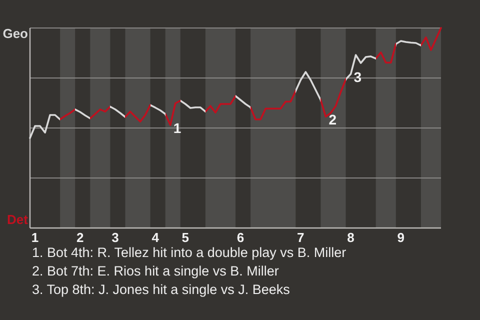  What do you see at coordinates (177, 128) in the screenshot?
I see `annotation: 1` at bounding box center [177, 128].